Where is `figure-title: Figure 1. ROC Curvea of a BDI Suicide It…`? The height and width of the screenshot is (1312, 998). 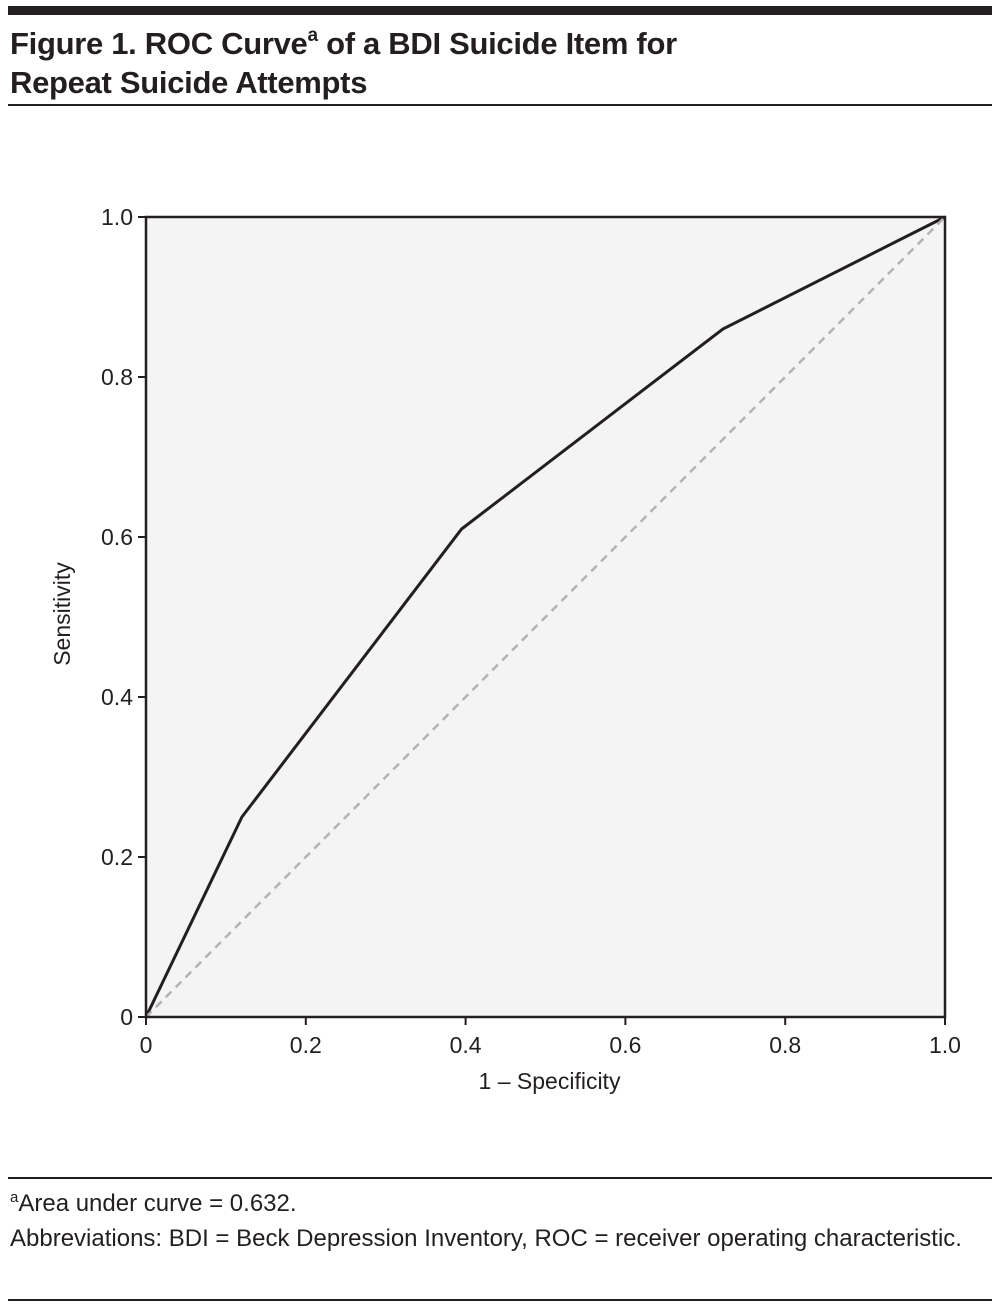
figure-title: Figure 1. ROC Curvea of a BDI Suicide It… is located at coordinates (495, 63).